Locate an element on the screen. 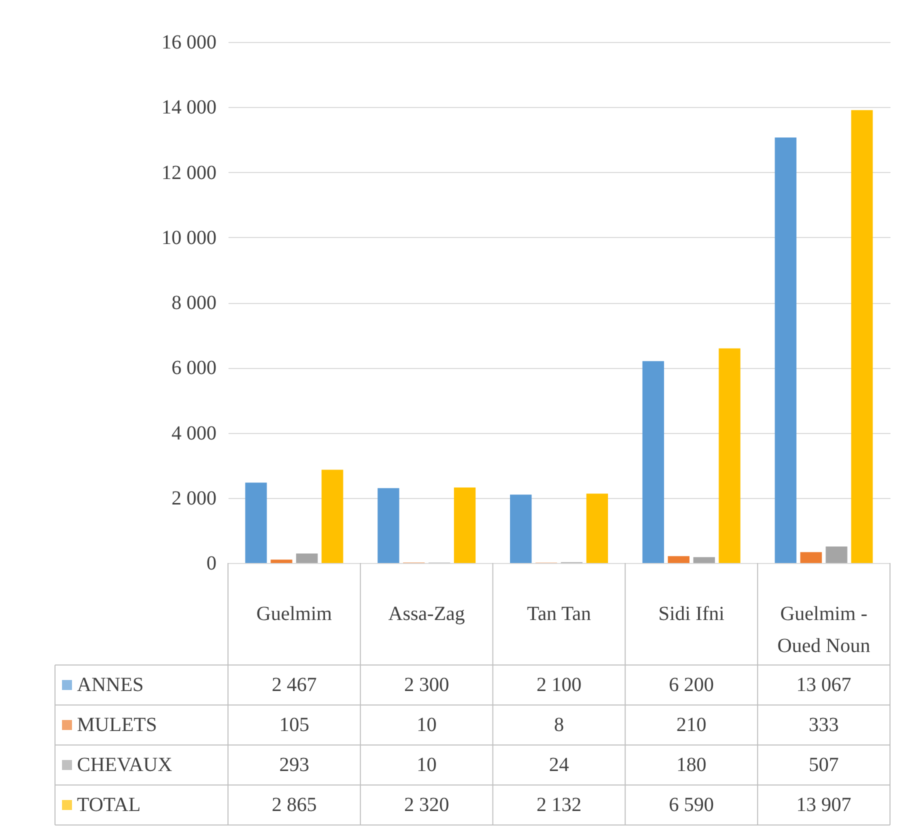 Image resolution: width=907 pixels, height=830 pixels. x-tick-label: Sidi Ifni is located at coordinates (691, 614).